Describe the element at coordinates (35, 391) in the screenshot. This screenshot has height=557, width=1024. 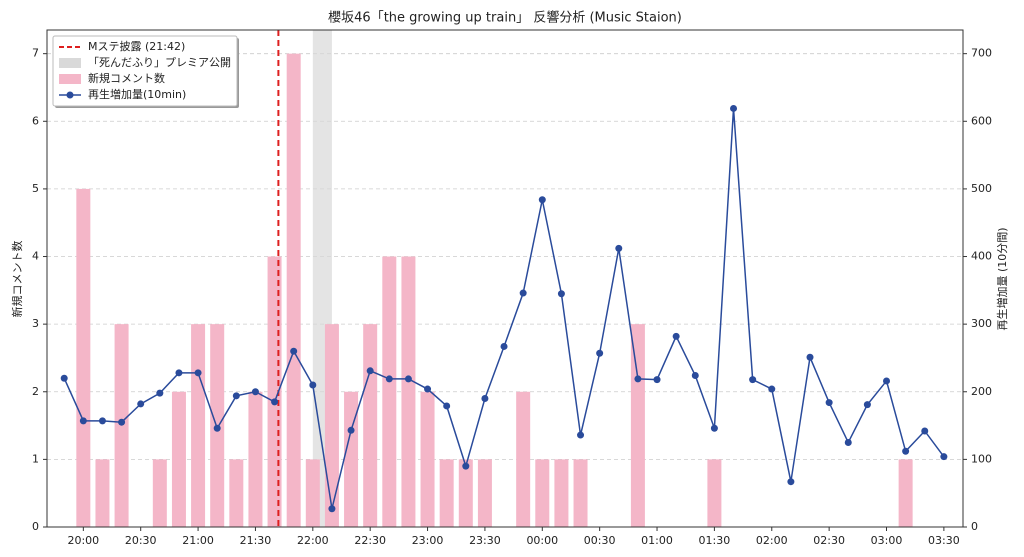
I see `y-tick-label: 2` at that location.